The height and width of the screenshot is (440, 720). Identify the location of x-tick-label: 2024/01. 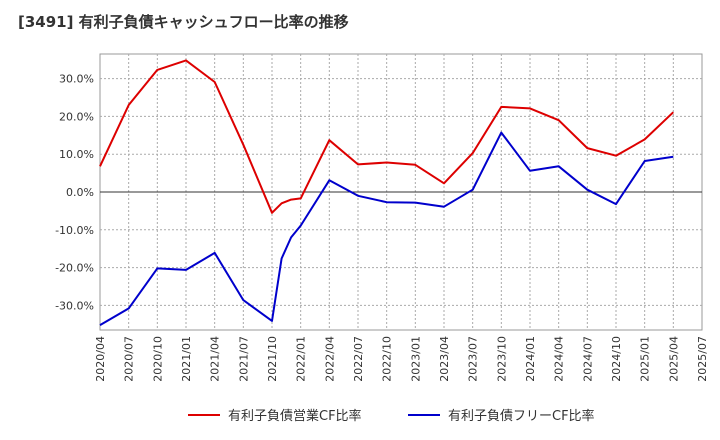
(530, 359).